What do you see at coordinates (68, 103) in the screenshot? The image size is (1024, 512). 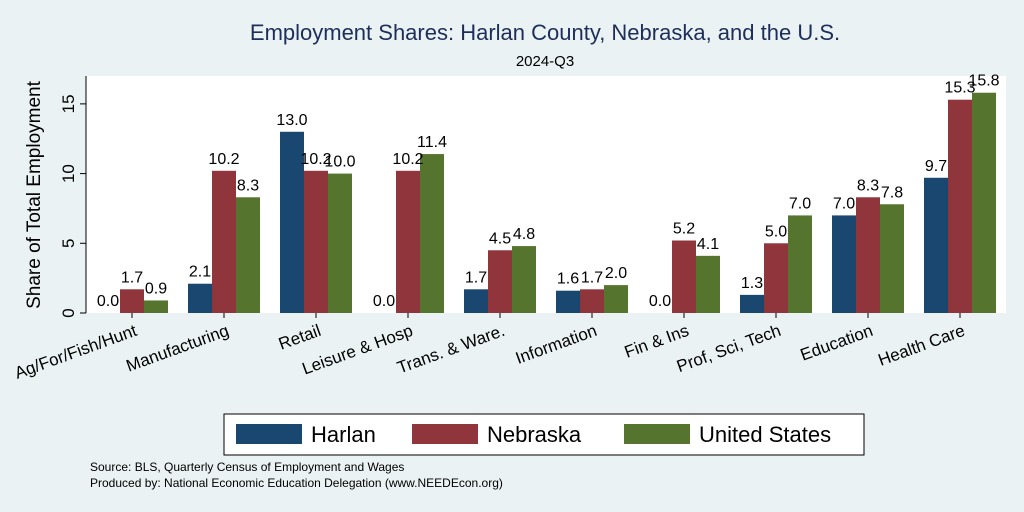 I see `y-tick-label: 15` at bounding box center [68, 103].